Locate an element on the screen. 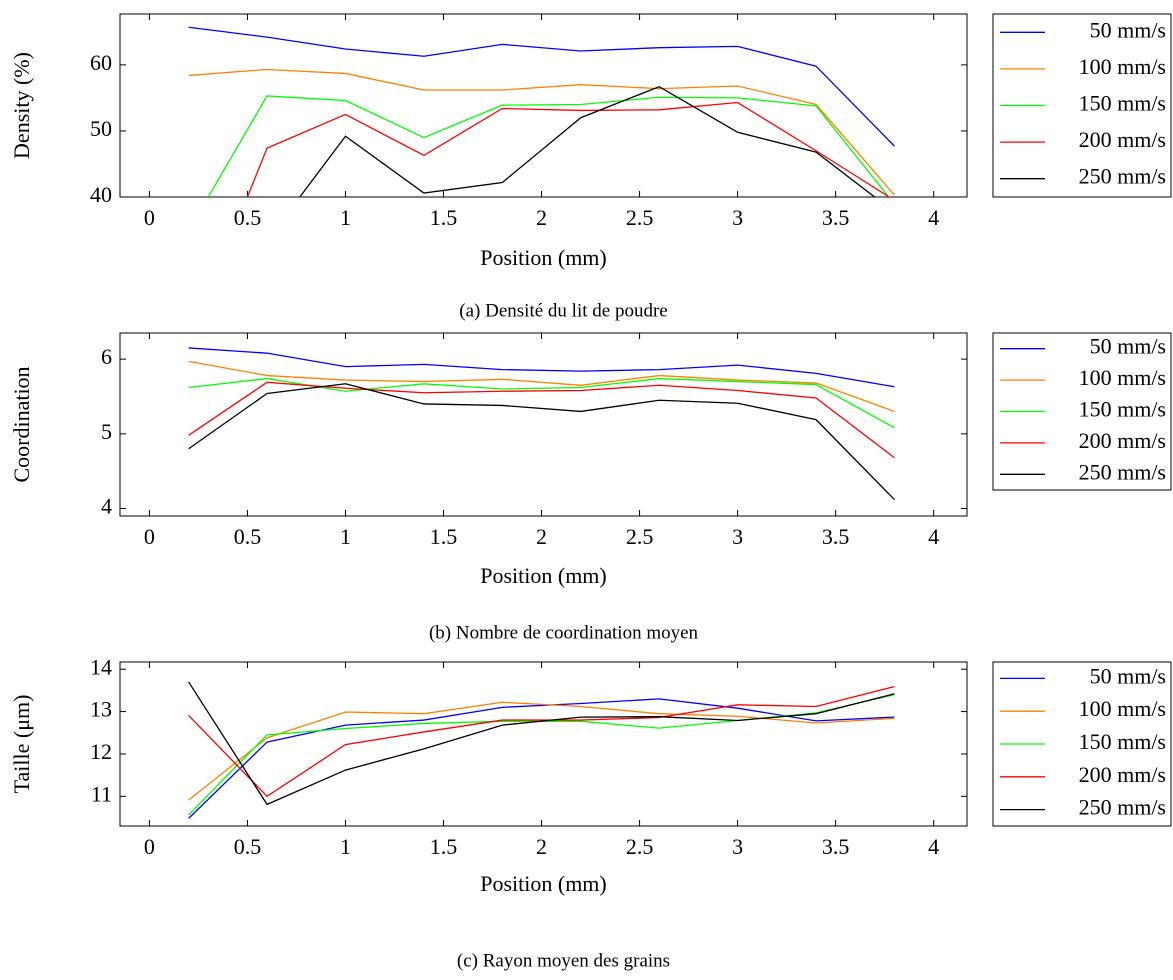  y-tick-label: 4 is located at coordinates (106, 506).